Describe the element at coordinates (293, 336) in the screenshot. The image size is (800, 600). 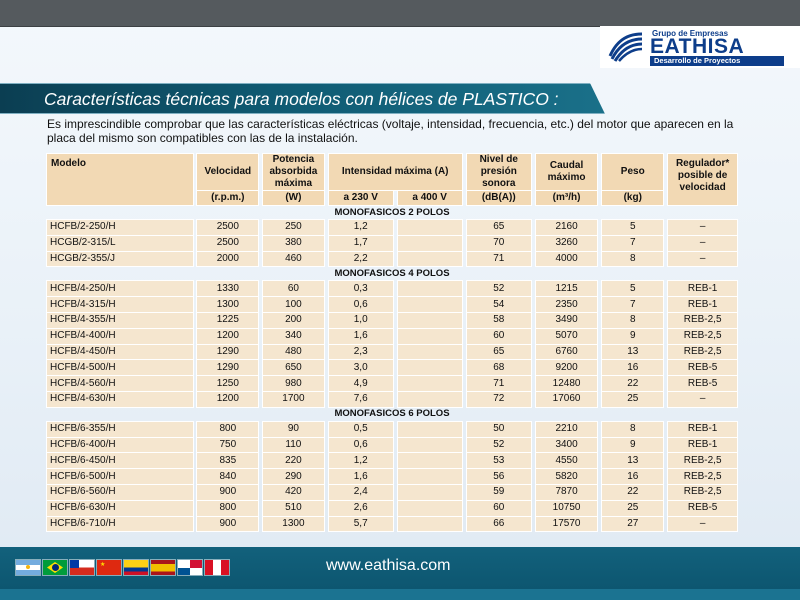
I see `cell-power: 340` at that location.